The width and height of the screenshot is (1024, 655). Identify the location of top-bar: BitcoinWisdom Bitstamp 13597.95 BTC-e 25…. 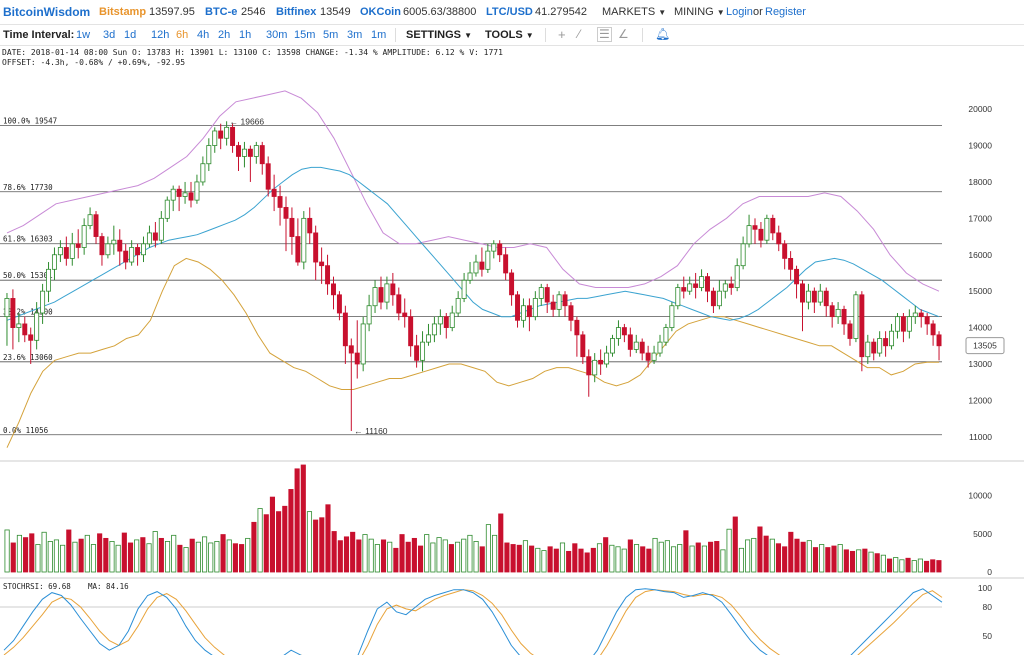
(512, 12).